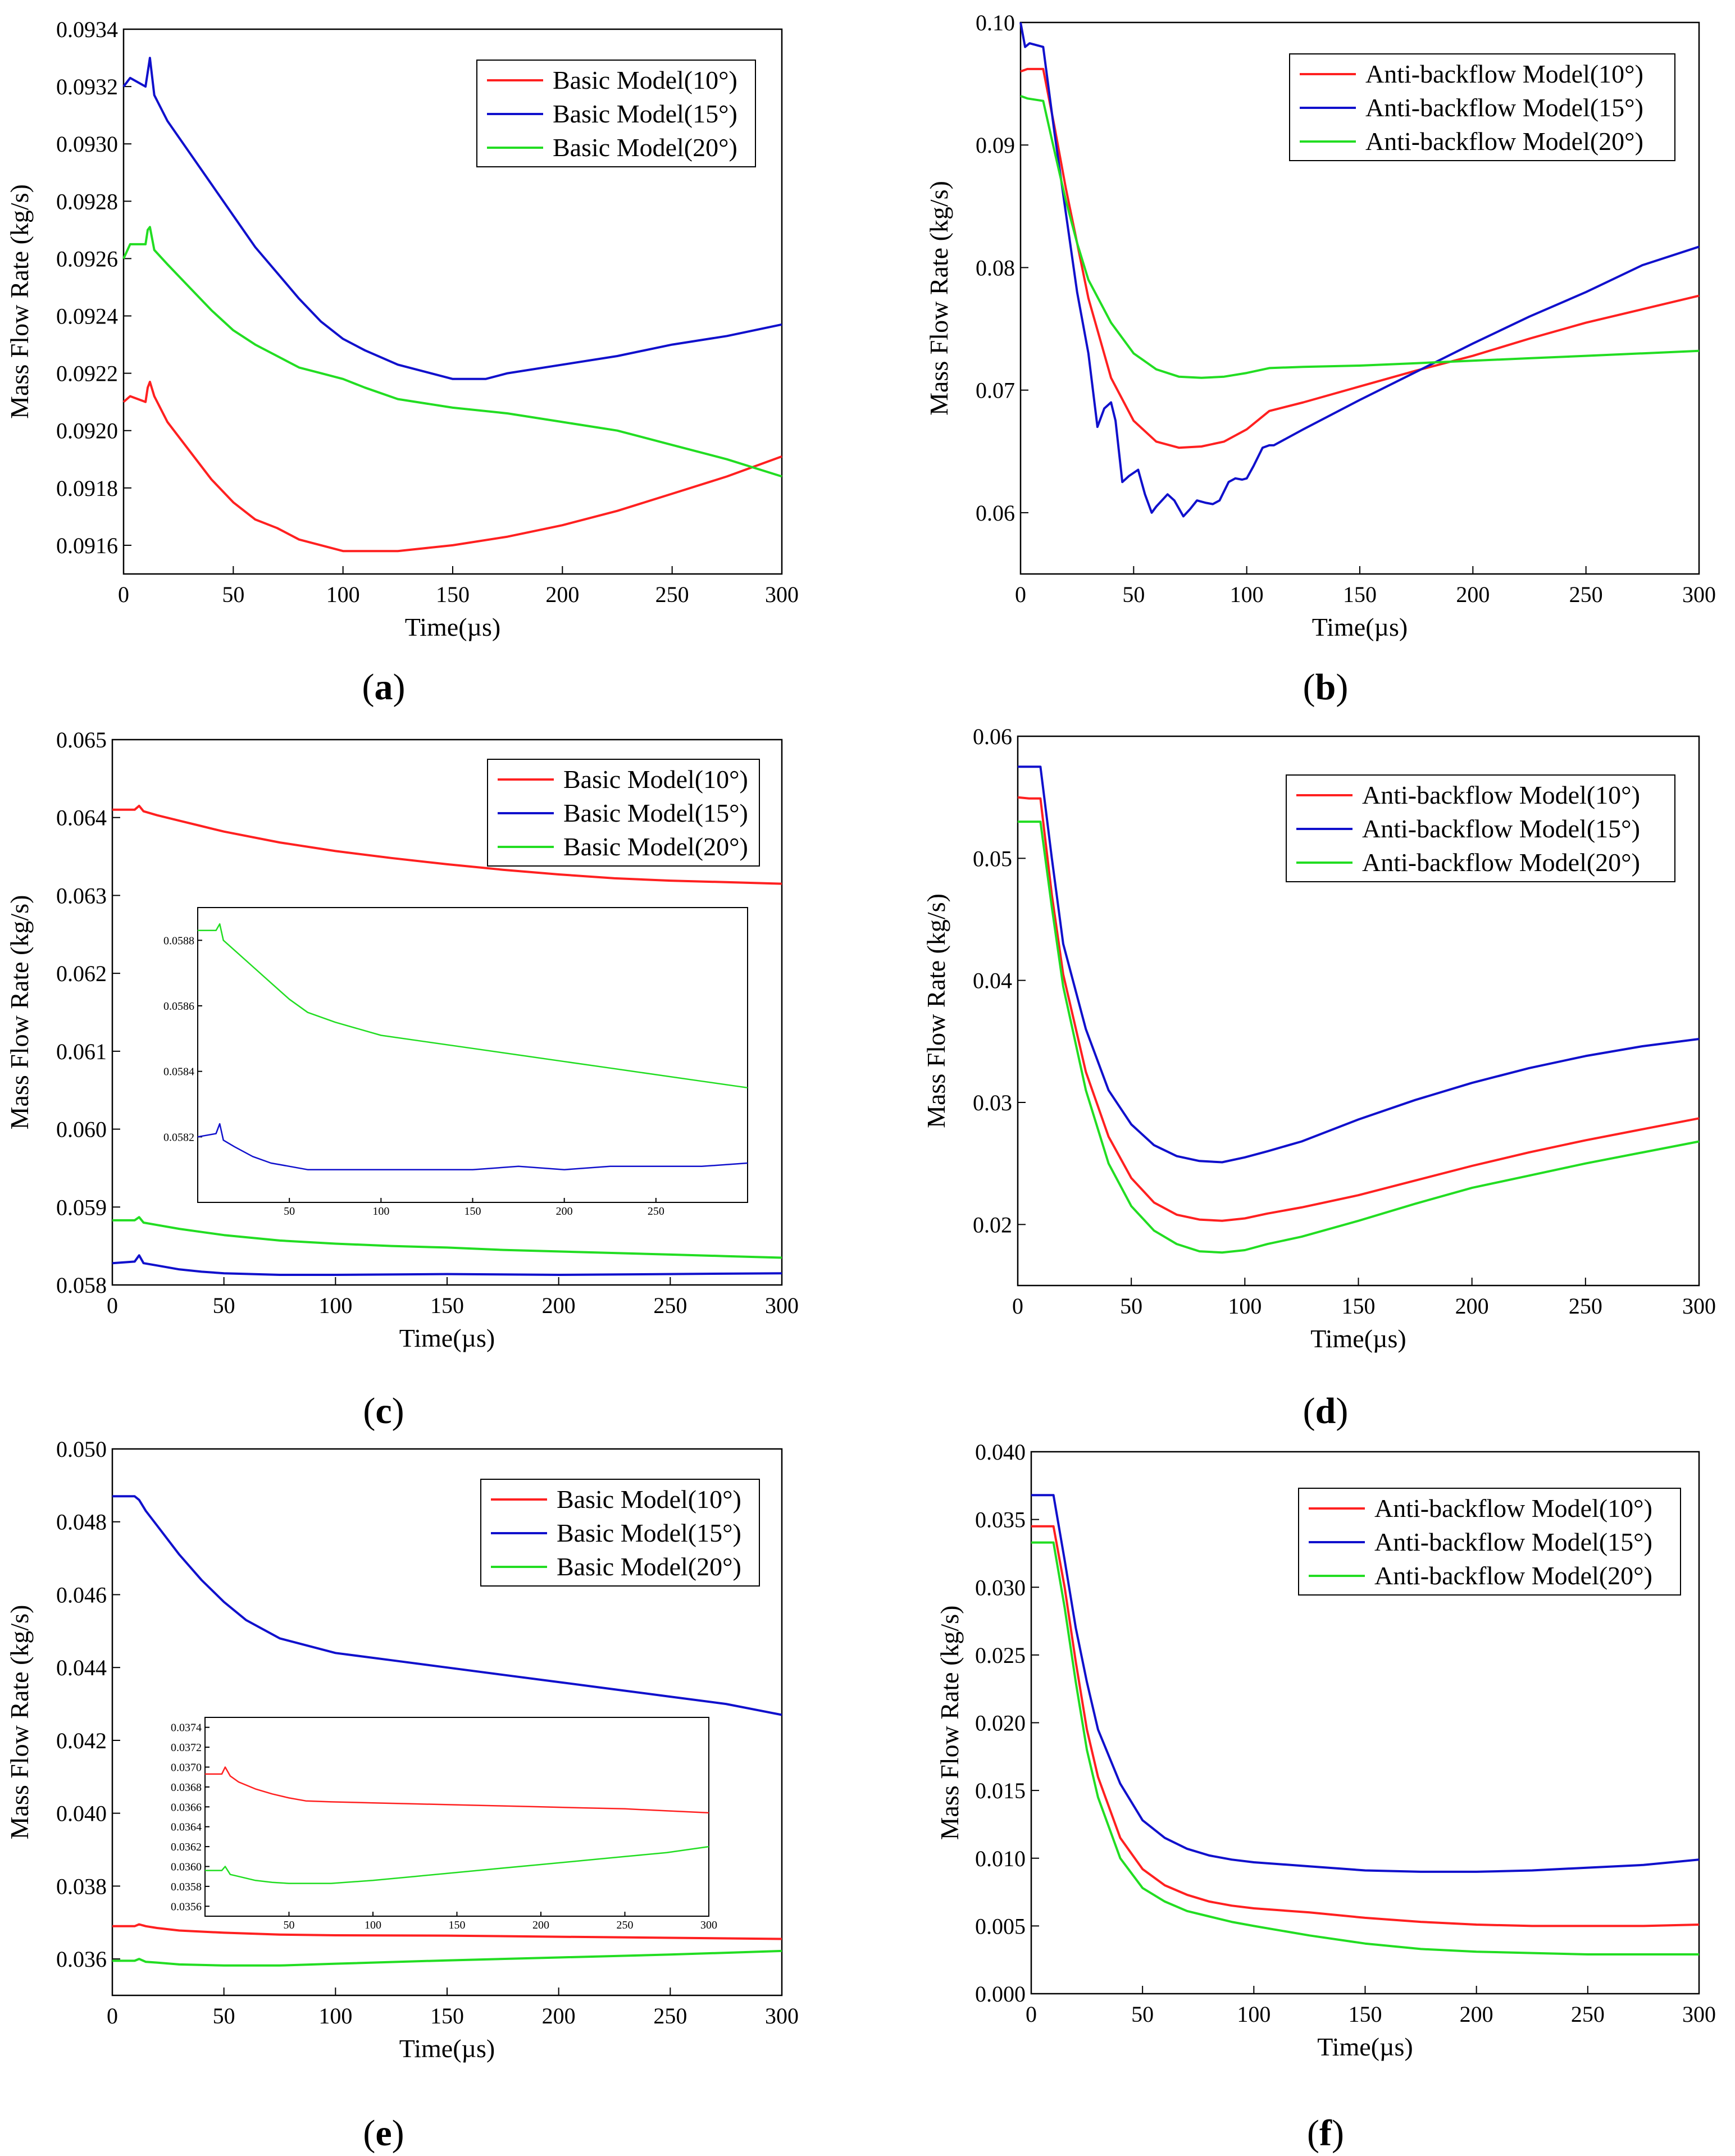 The image size is (1735, 2156). I want to click on x-tick-label: 50, so click(1131, 1306).